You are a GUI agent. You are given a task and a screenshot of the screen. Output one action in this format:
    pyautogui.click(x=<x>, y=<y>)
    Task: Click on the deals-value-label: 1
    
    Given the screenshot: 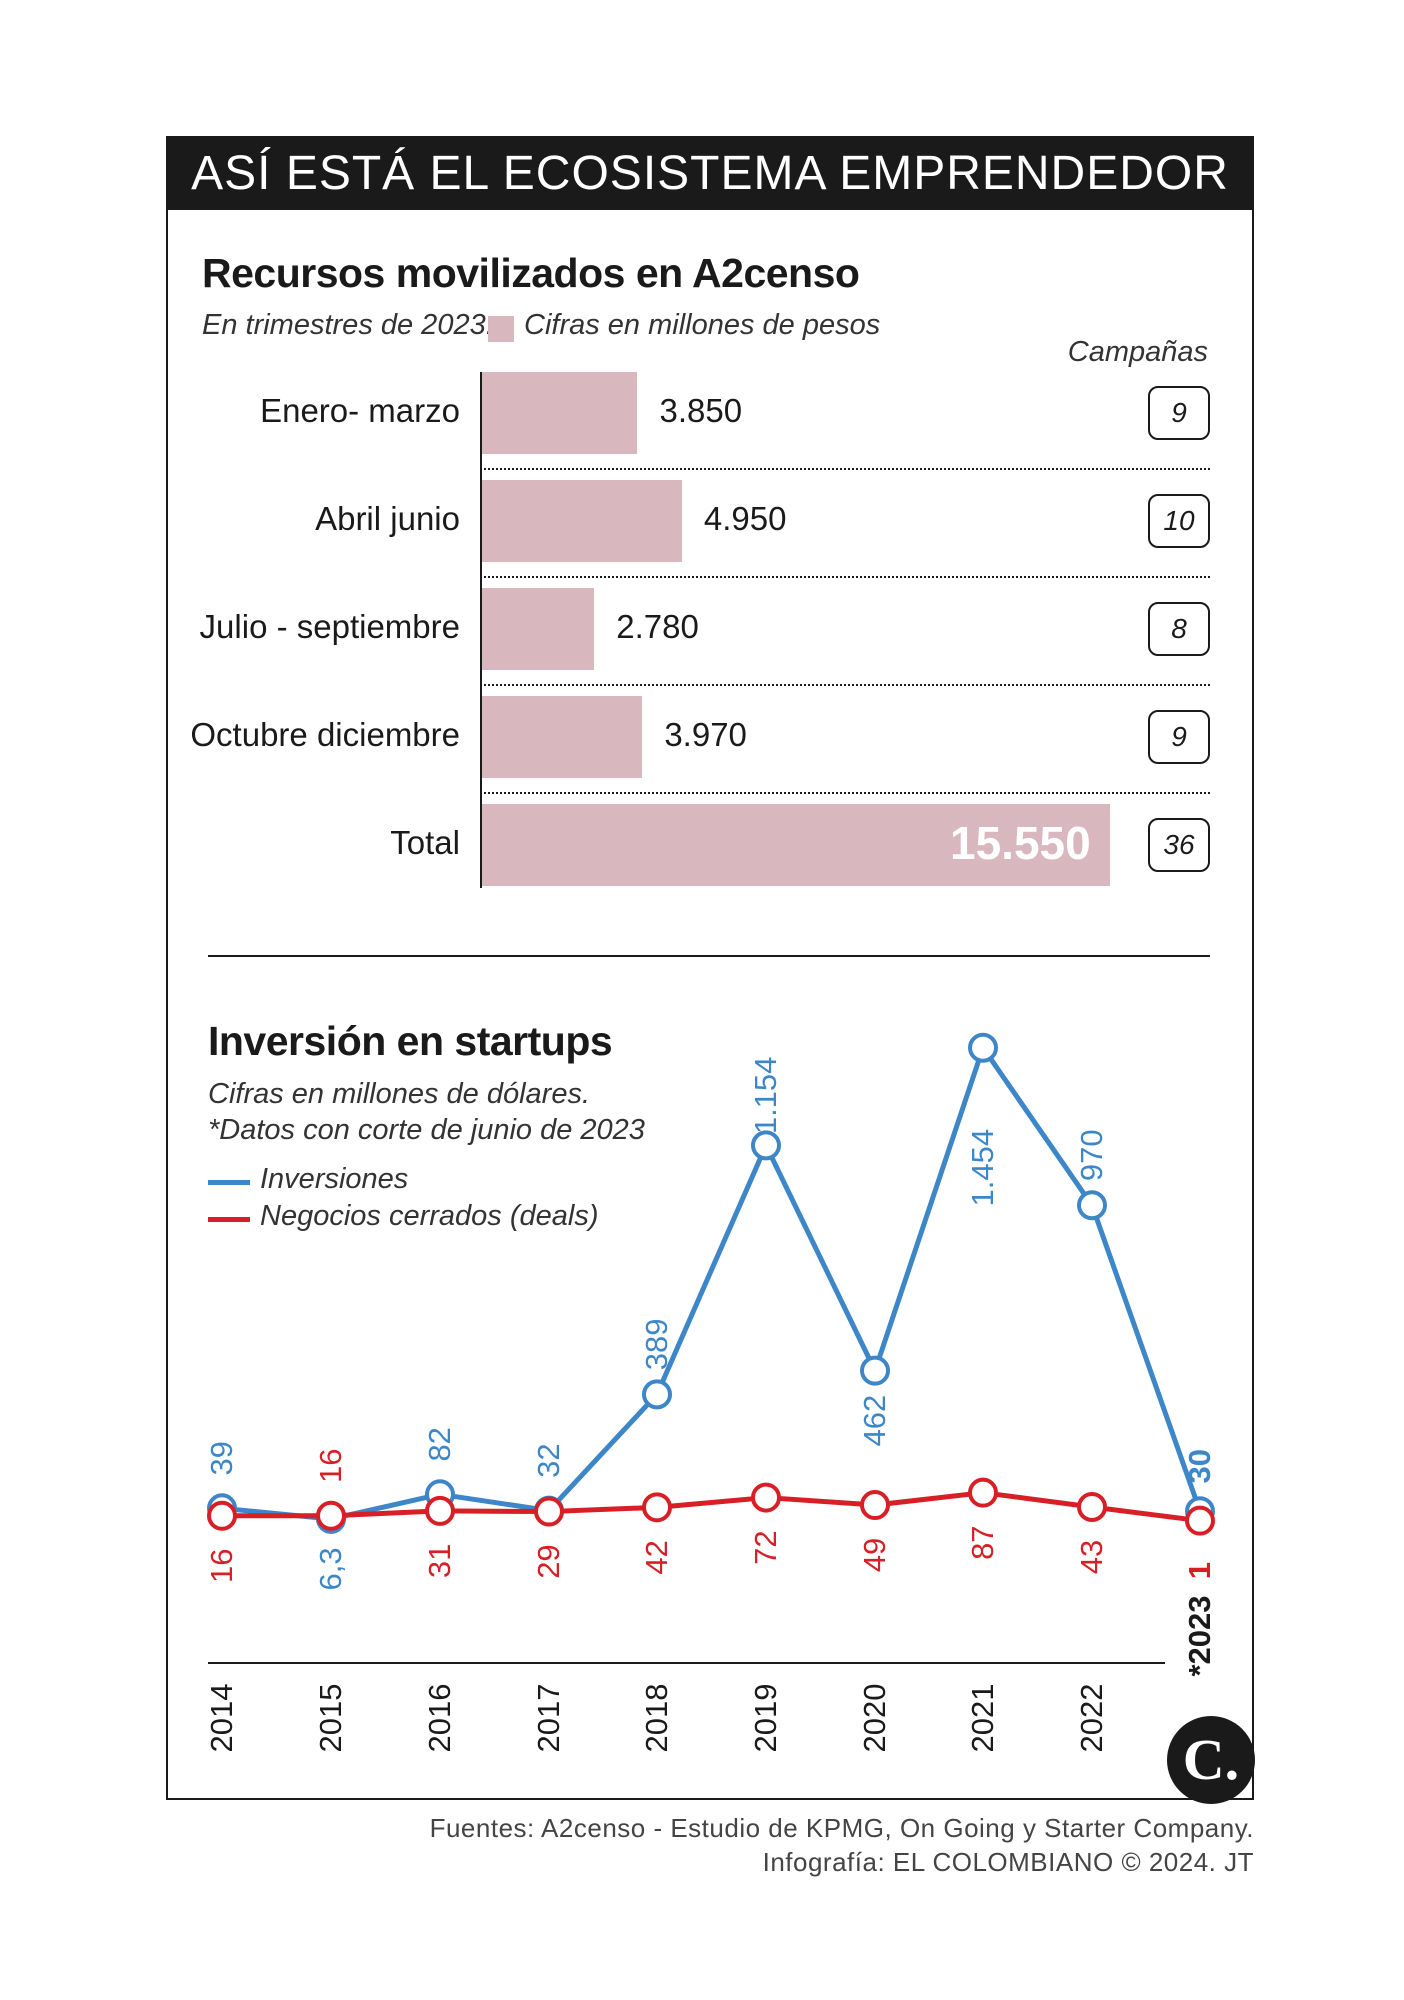 What is the action you would take?
    pyautogui.click(x=1199, y=1570)
    